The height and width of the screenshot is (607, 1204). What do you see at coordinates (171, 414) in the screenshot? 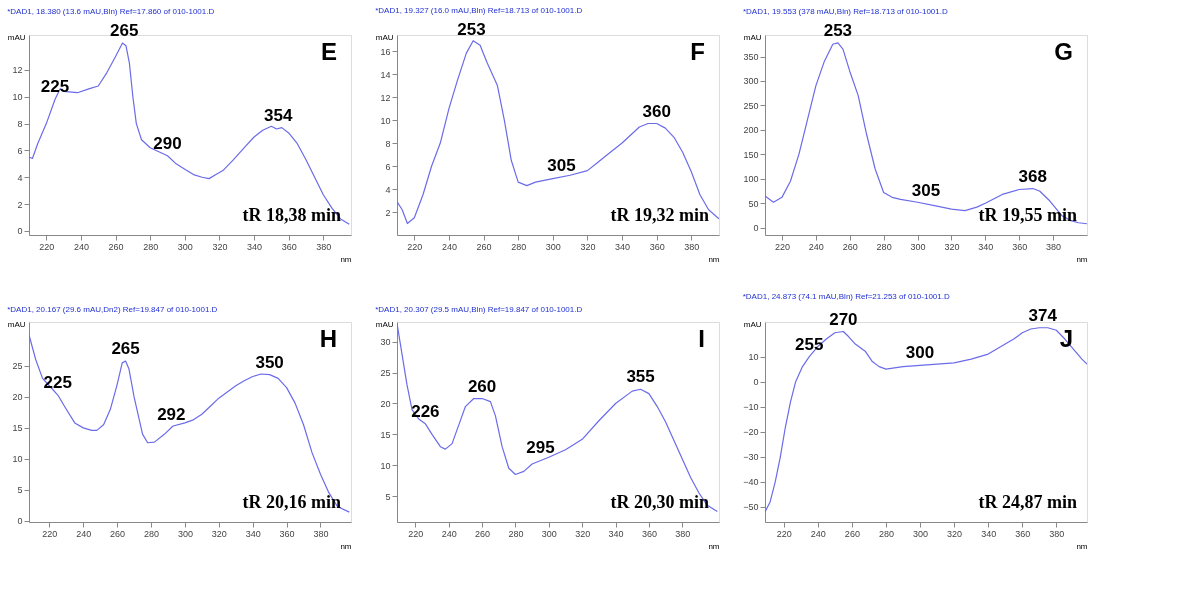
I see `annotation: 292` at bounding box center [171, 414].